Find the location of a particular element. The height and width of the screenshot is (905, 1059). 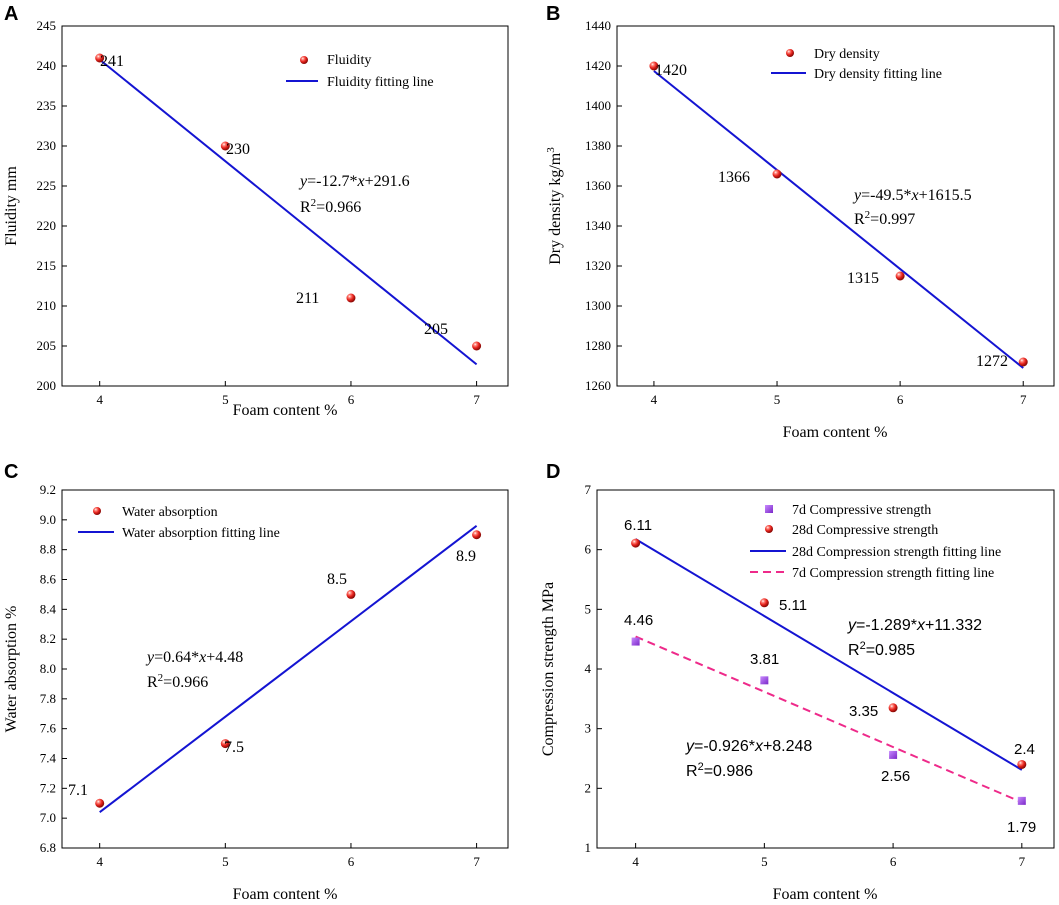

panel-a-eq-rhs-b: +291.6 is located at coordinates (387, 181).